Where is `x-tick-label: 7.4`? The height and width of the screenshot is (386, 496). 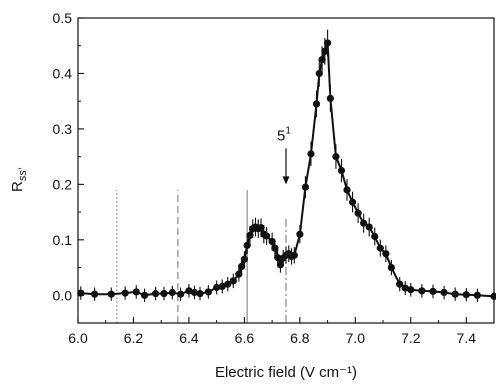
x-tick-label: 7.4 is located at coordinates (467, 338).